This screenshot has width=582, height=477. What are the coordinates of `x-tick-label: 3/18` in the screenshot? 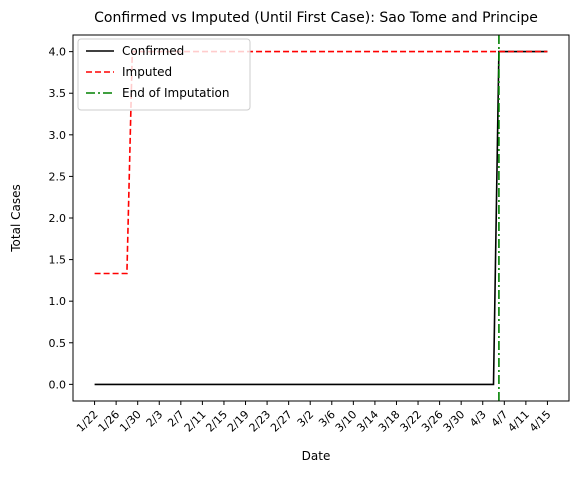 It's located at (389, 421).